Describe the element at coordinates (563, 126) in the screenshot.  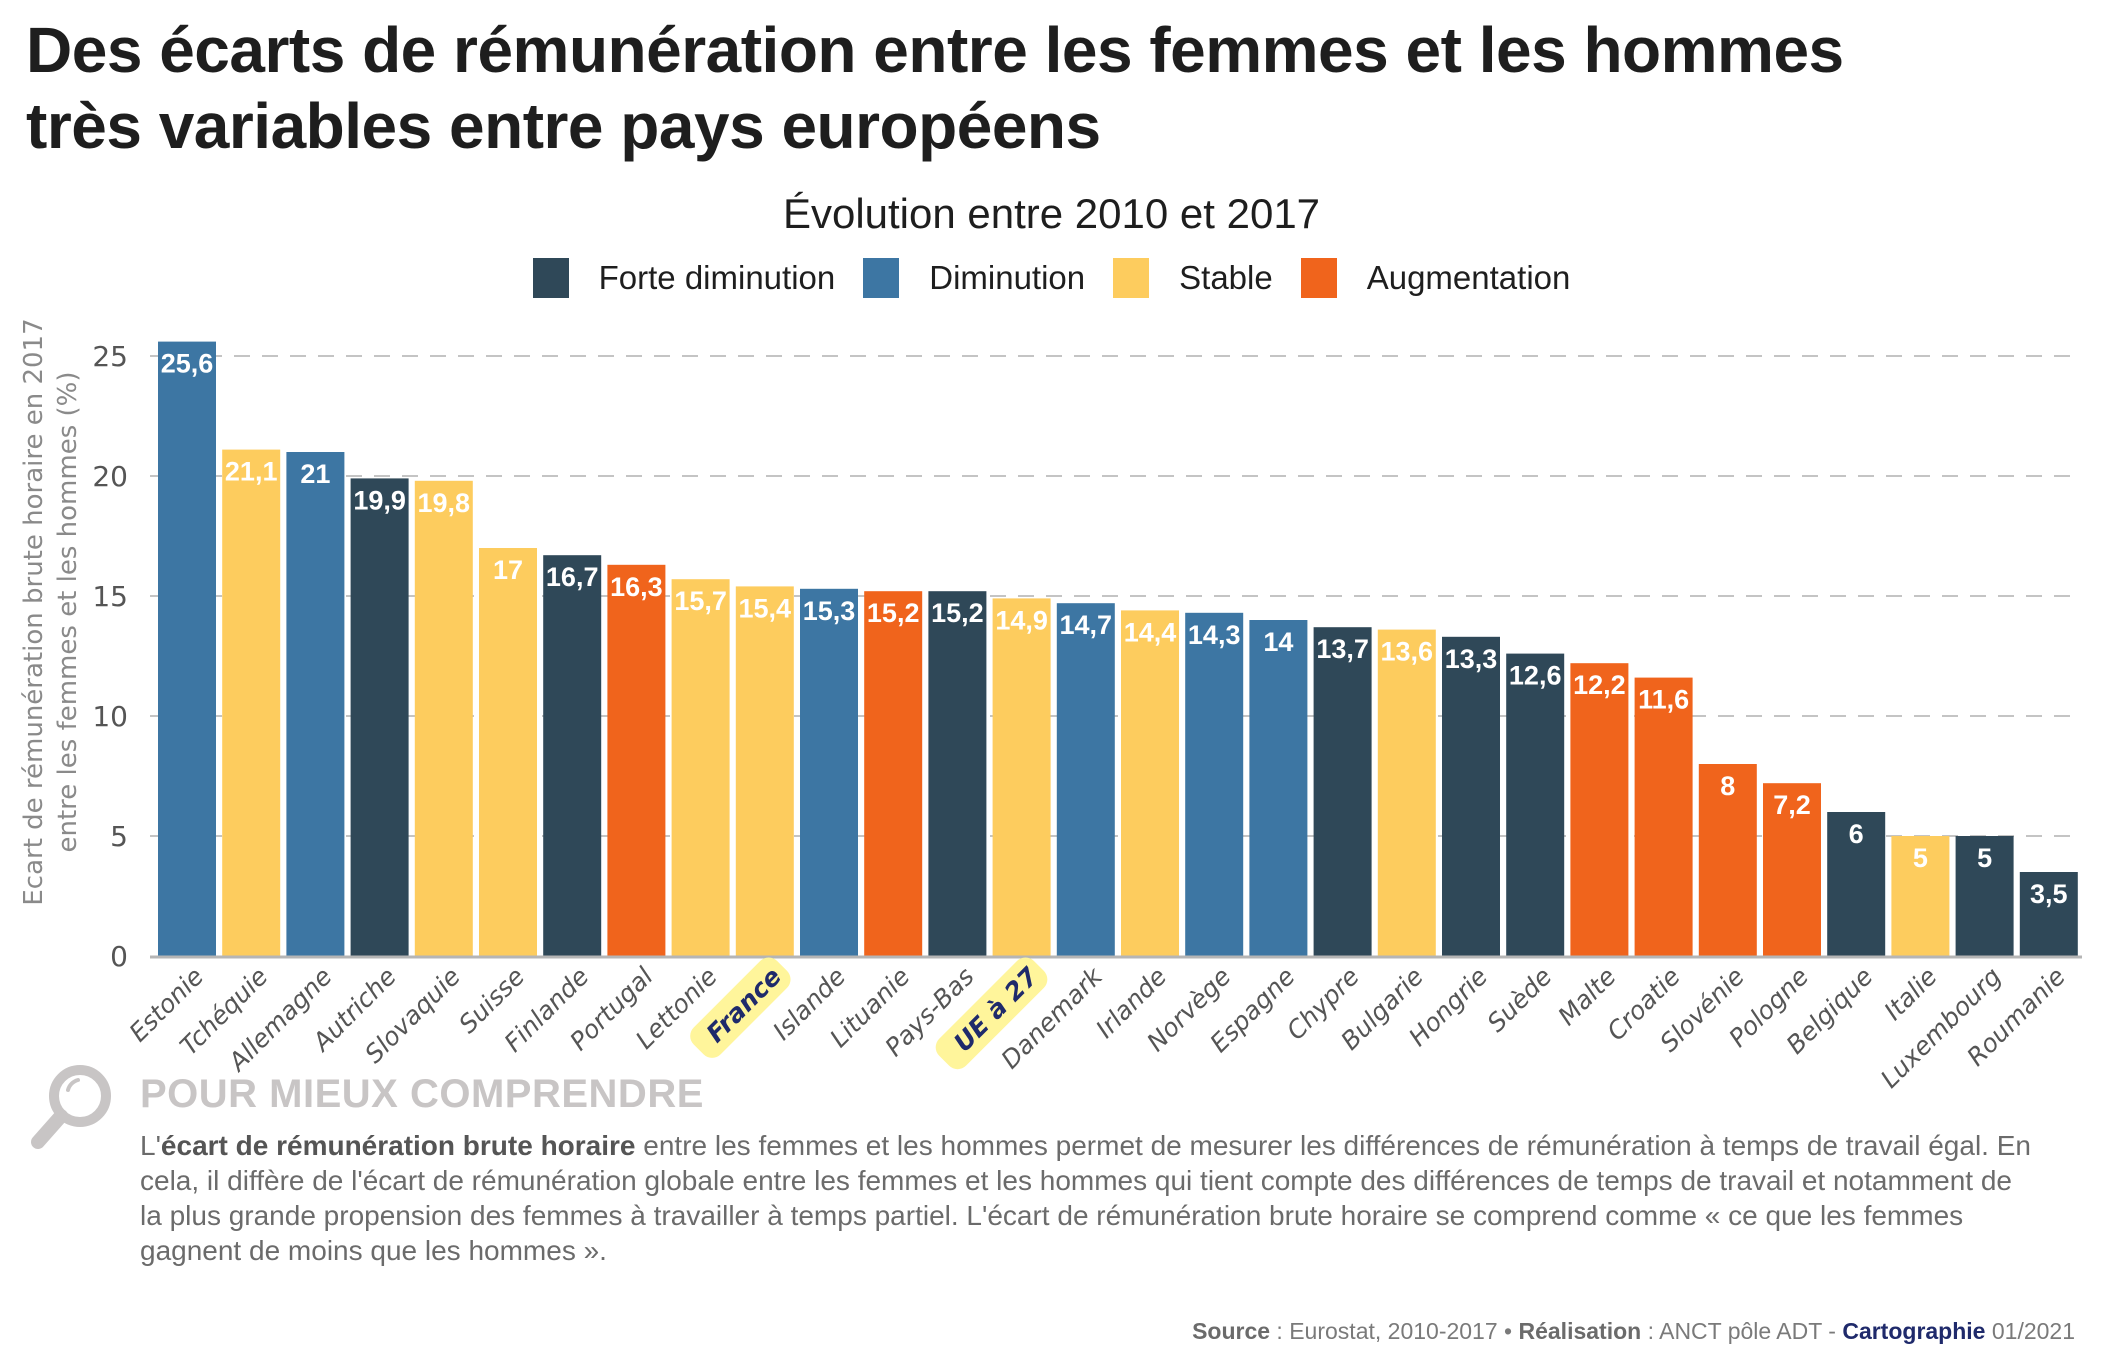
I see `title-line-2: très variables entre pays européens` at that location.